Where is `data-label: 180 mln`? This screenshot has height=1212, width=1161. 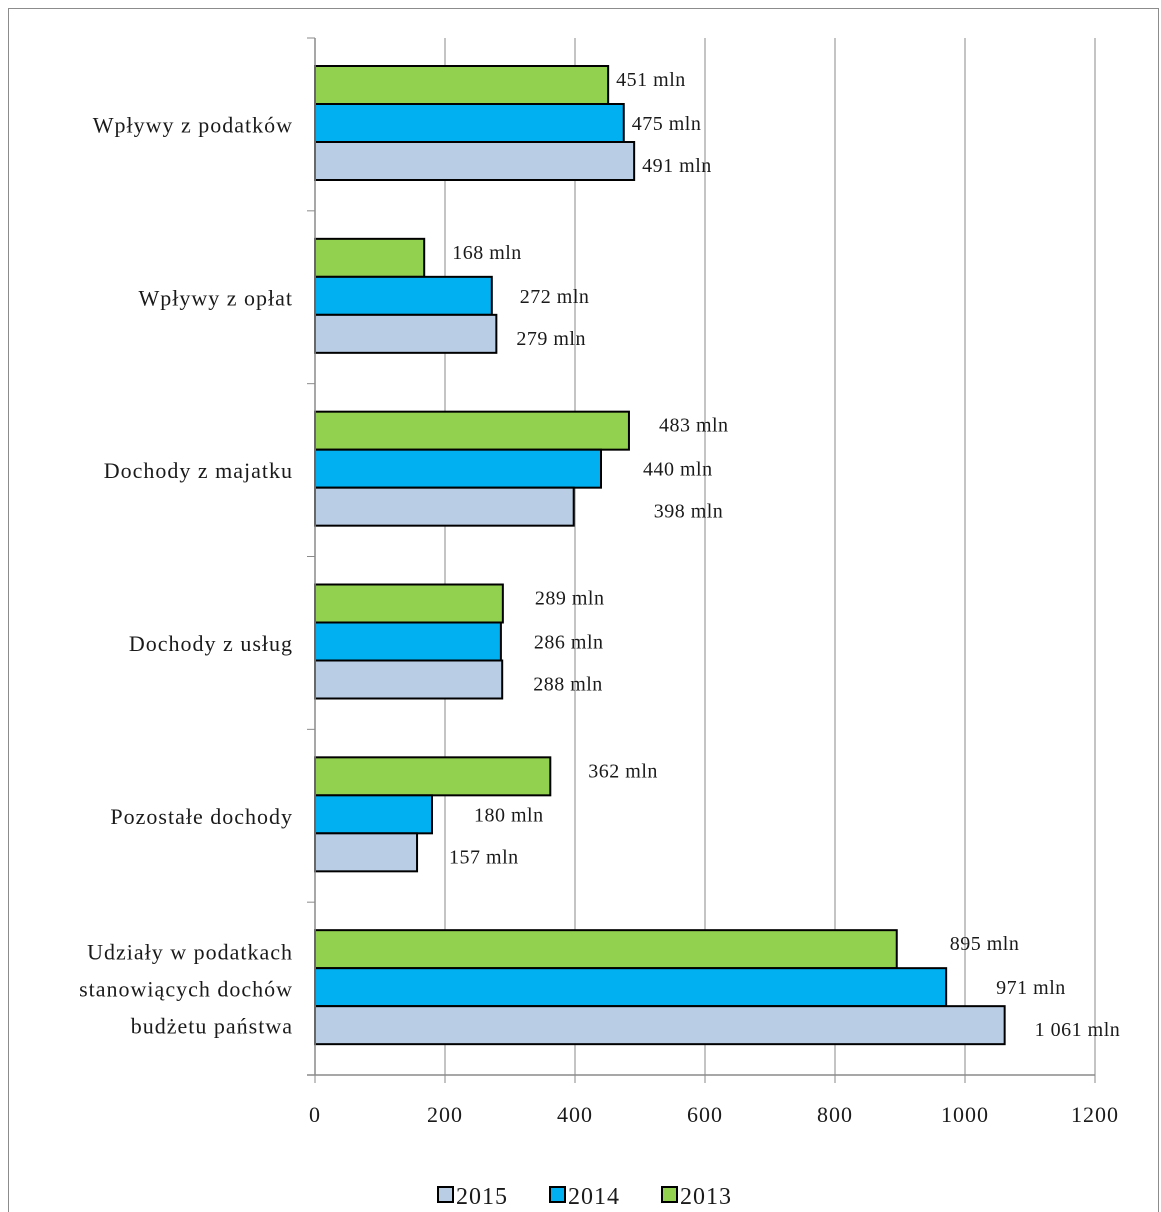 data-label: 180 mln is located at coordinates (509, 815).